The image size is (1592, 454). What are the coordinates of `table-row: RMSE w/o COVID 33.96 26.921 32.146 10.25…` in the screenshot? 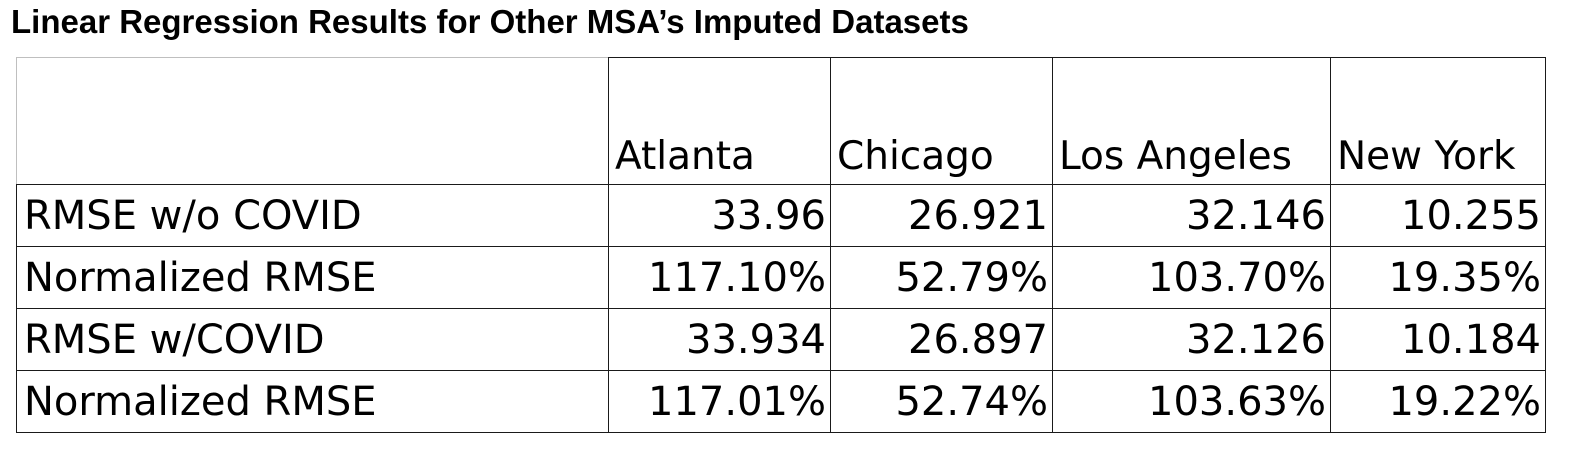 It's located at (781, 215).